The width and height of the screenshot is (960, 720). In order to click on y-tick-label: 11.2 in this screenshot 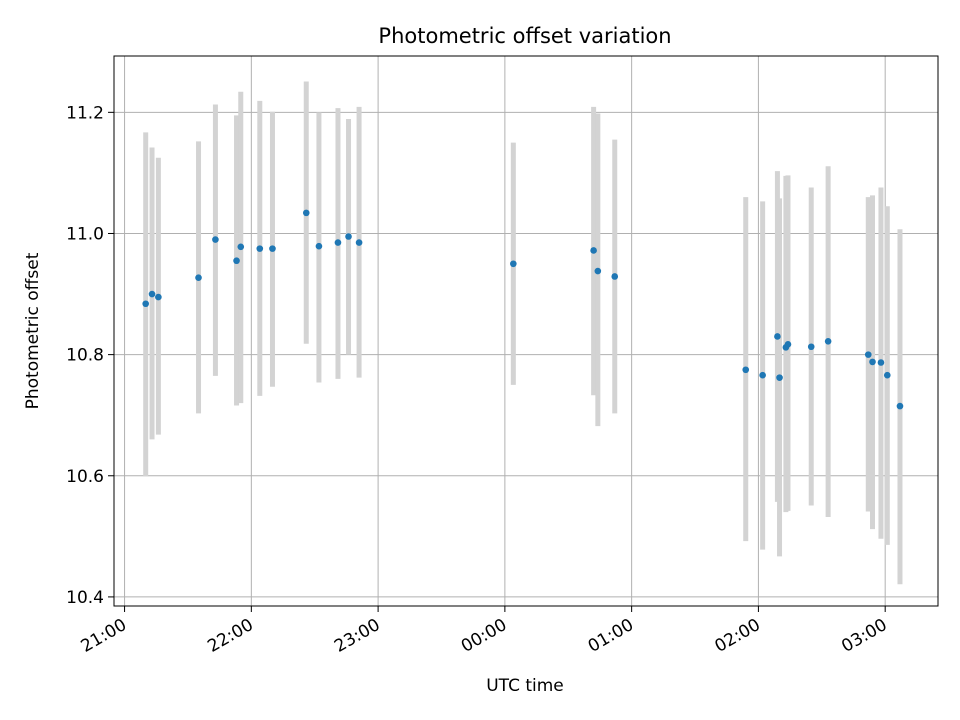, I will do `click(85, 113)`.